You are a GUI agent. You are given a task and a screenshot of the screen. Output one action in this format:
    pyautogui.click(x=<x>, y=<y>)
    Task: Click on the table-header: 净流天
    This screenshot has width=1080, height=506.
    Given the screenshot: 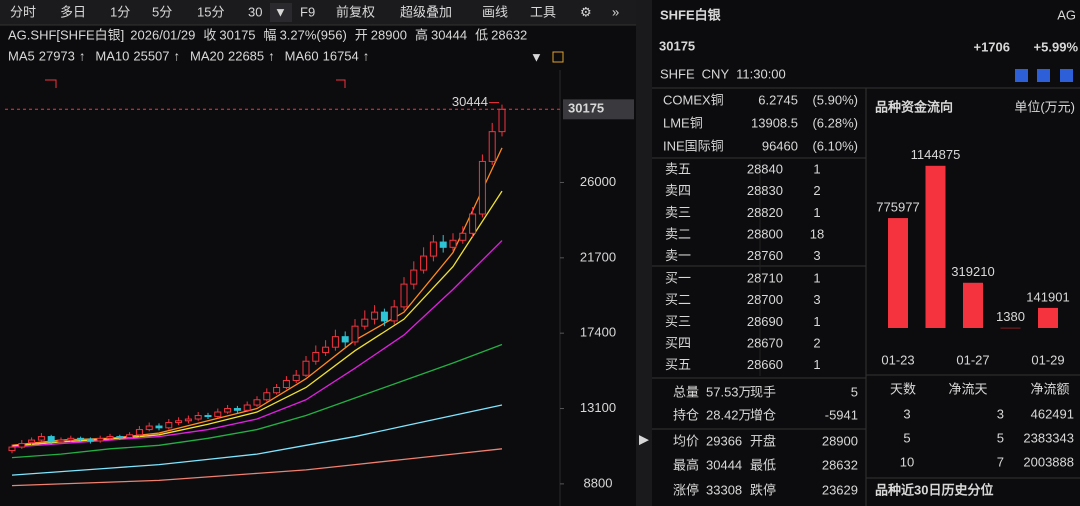 What is the action you would take?
    pyautogui.click(x=967, y=388)
    